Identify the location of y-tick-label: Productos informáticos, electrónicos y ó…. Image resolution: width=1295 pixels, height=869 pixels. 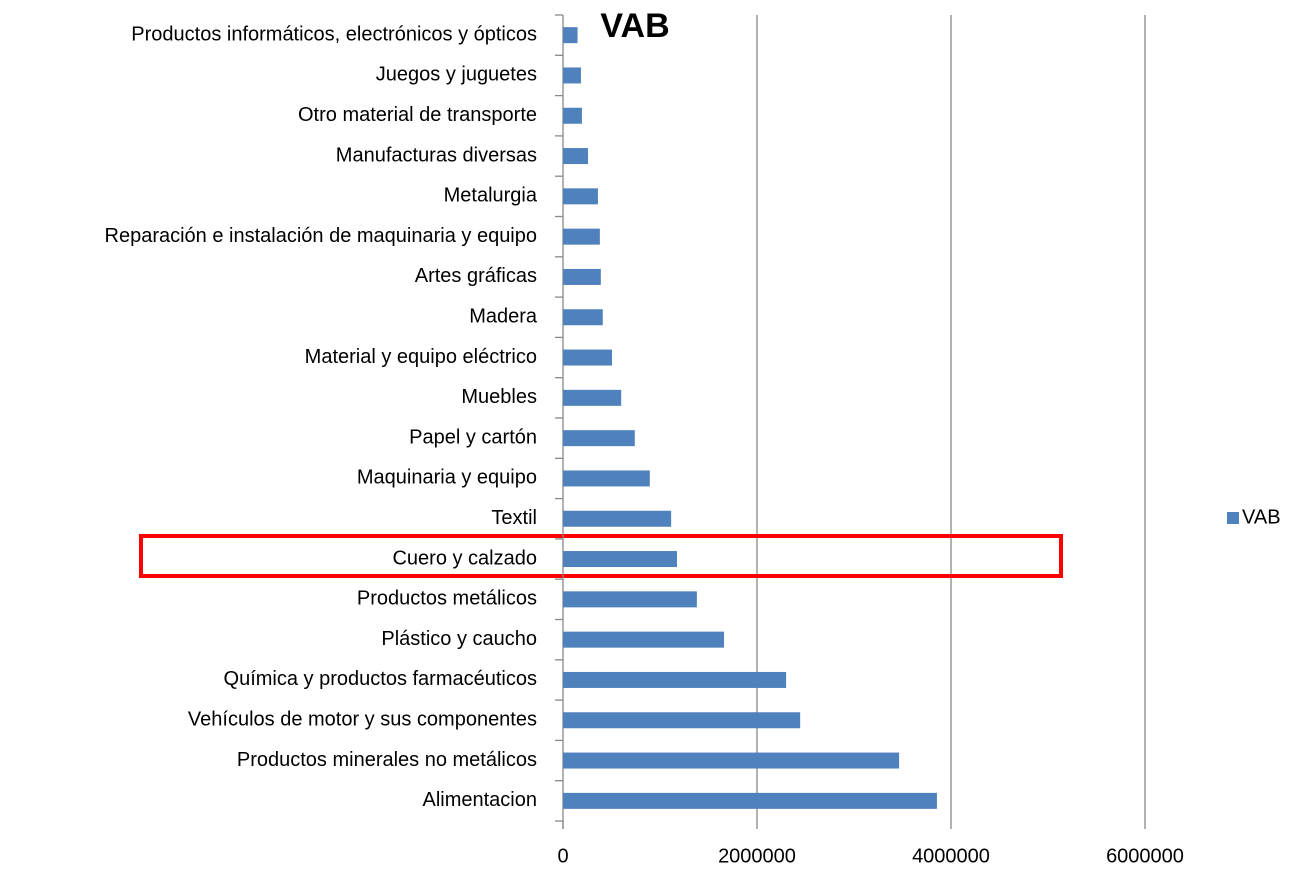
(334, 34).